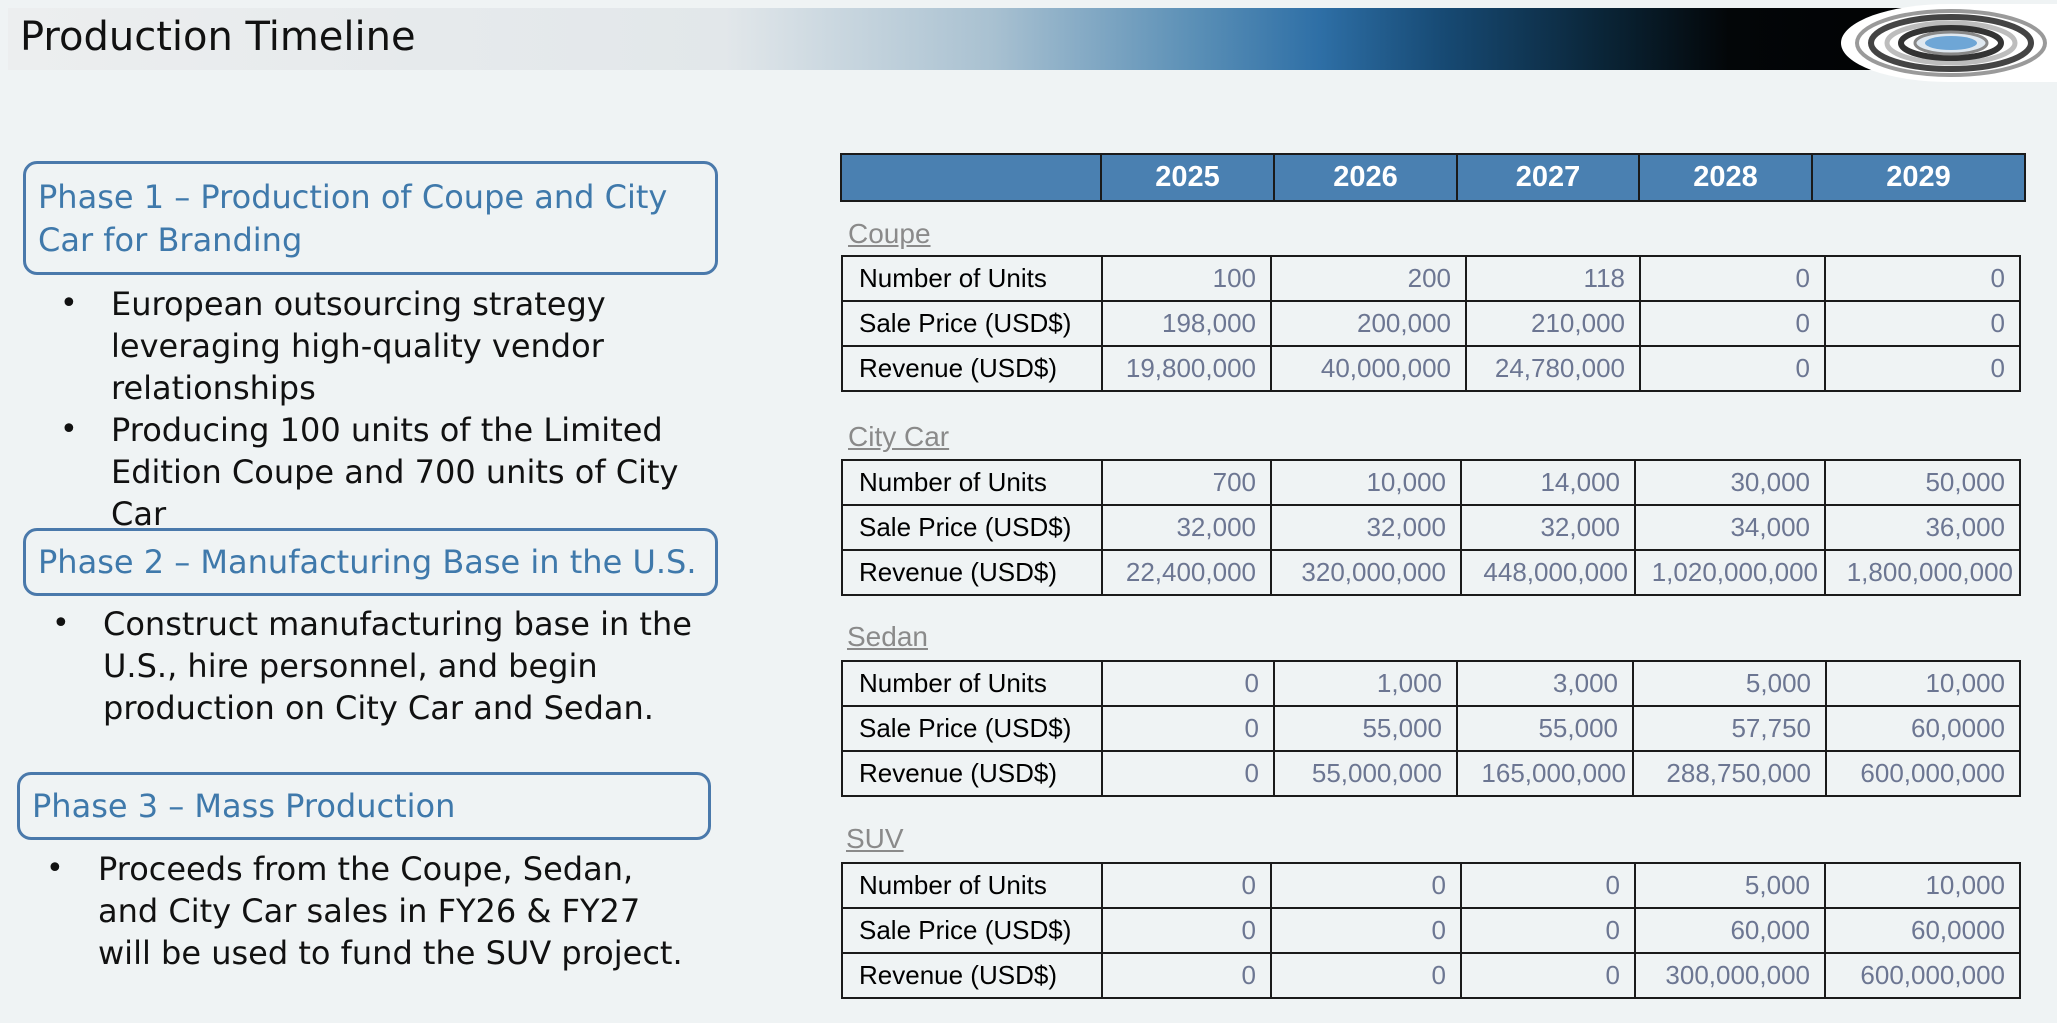 This screenshot has height=1023, width=2057. I want to click on table-cell: 320,000,000, so click(1366, 572).